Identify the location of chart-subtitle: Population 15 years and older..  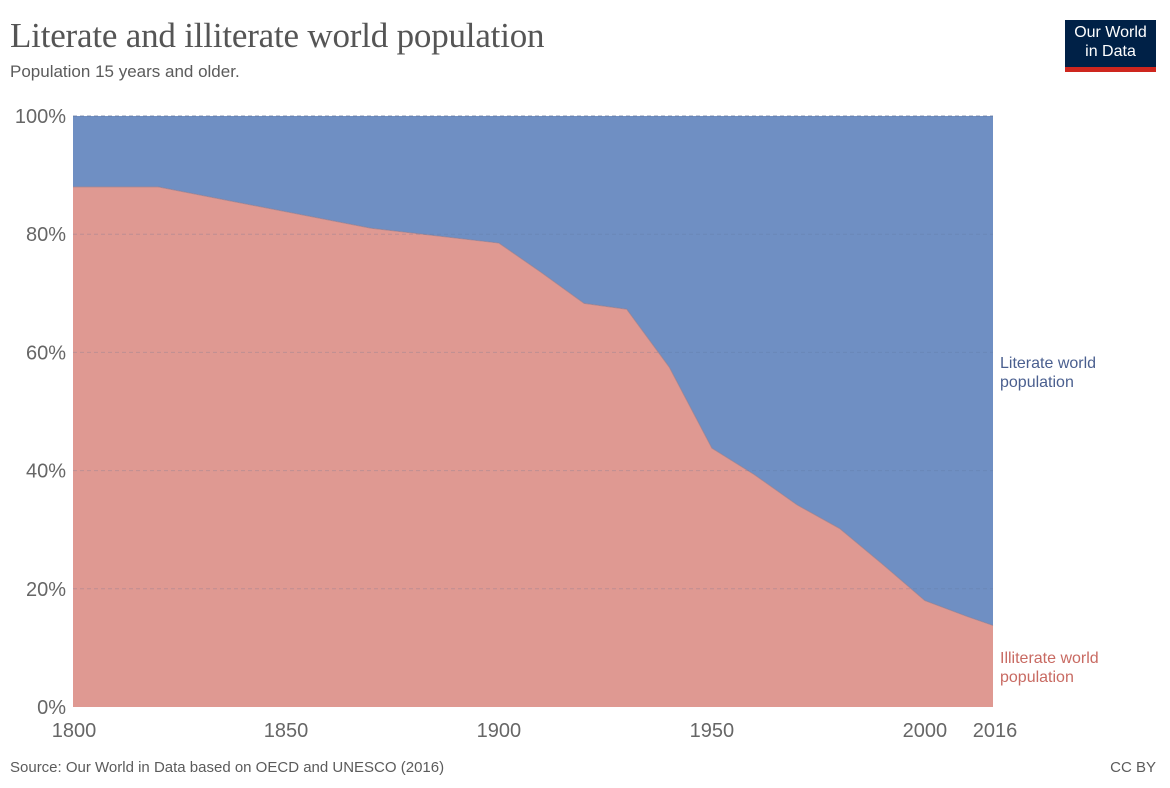
(125, 71).